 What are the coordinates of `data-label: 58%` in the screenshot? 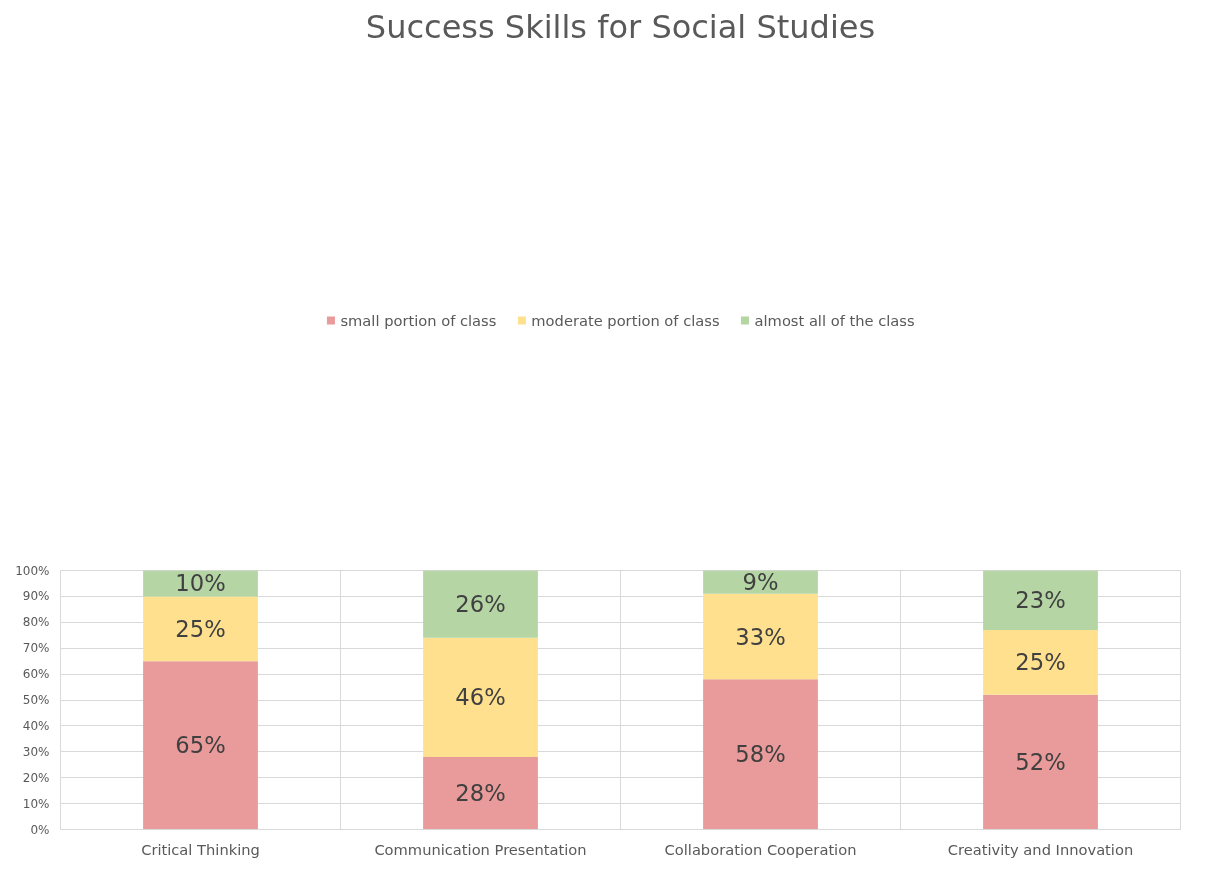 It's located at (760, 754).